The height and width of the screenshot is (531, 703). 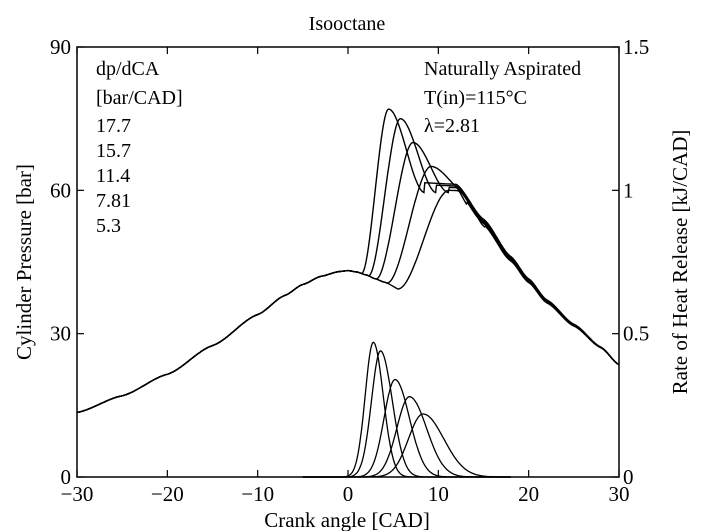 What do you see at coordinates (438, 494) in the screenshot?
I see `x-tick-label: 10` at bounding box center [438, 494].